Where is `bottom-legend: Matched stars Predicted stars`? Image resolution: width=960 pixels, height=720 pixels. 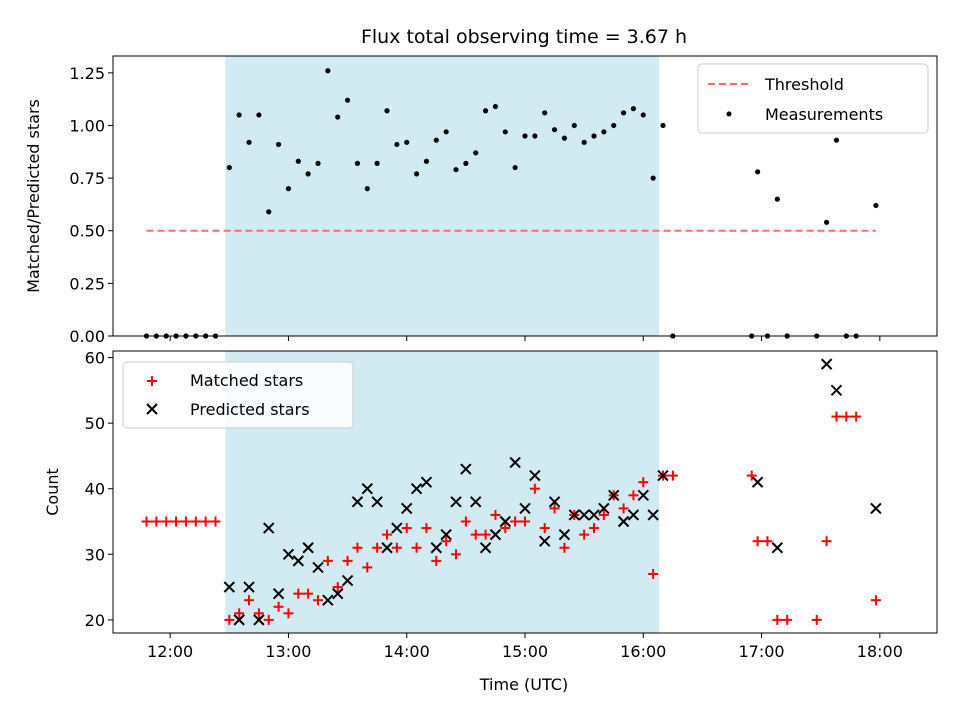
bottom-legend: Matched stars Predicted stars is located at coordinates (238, 395).